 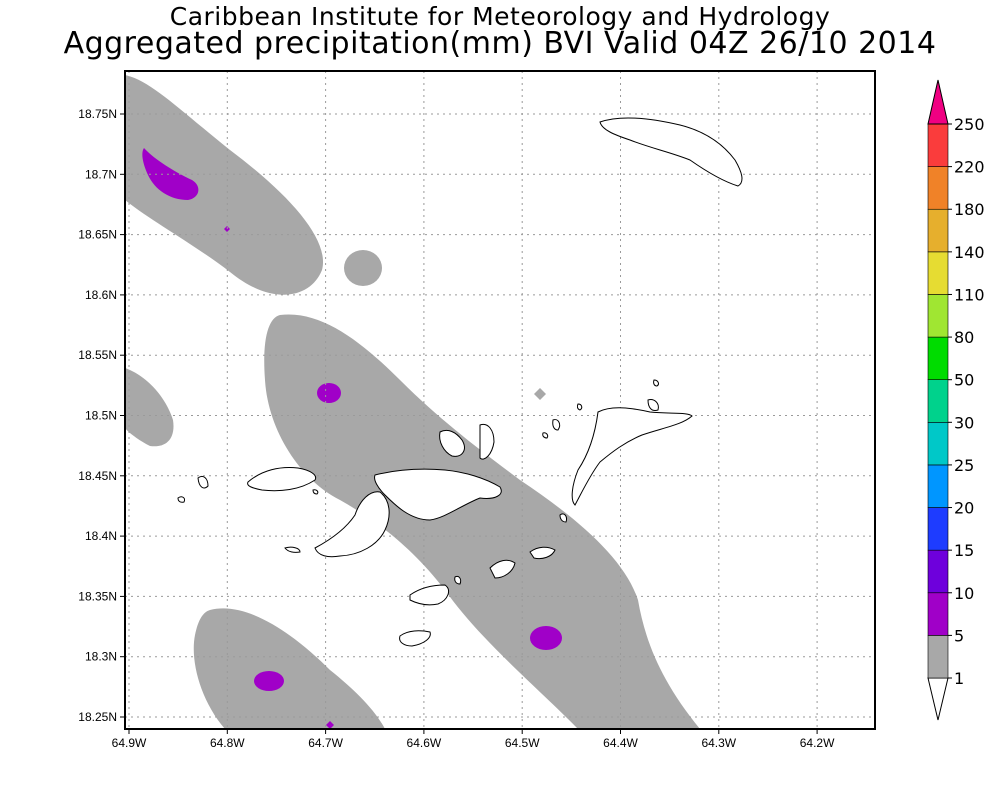 What do you see at coordinates (964, 550) in the screenshot?
I see `colorbar-label: 15` at bounding box center [964, 550].